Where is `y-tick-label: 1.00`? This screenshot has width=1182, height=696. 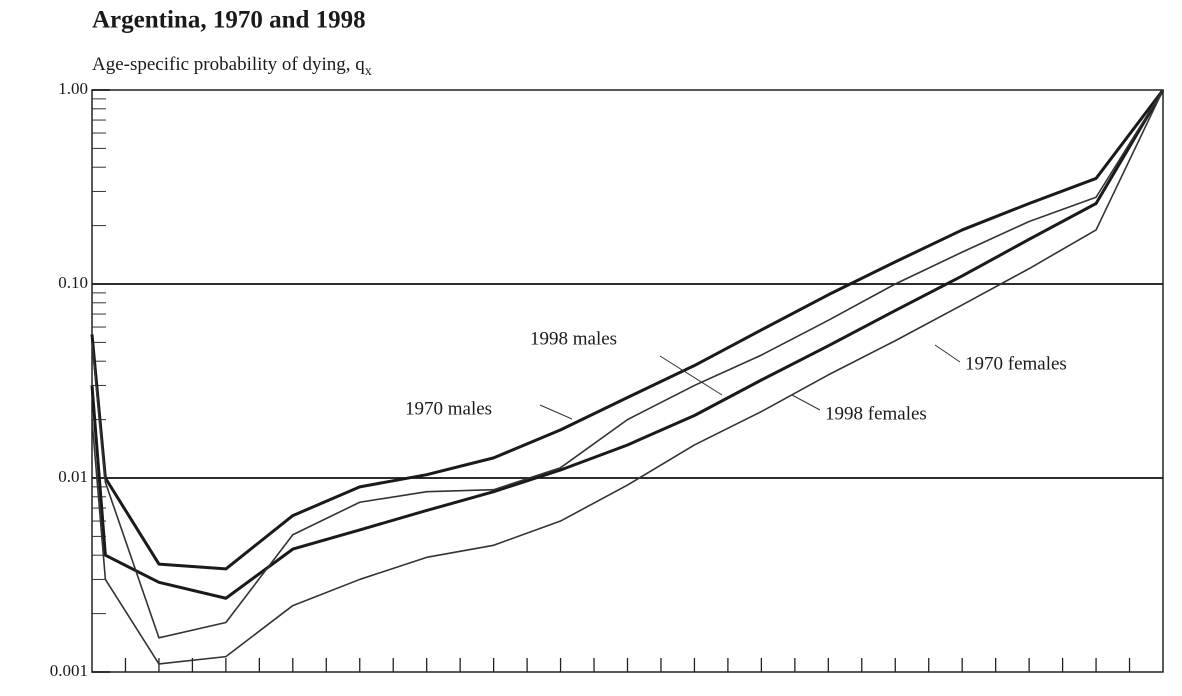 y-tick-label: 1.00 is located at coordinates (73, 88).